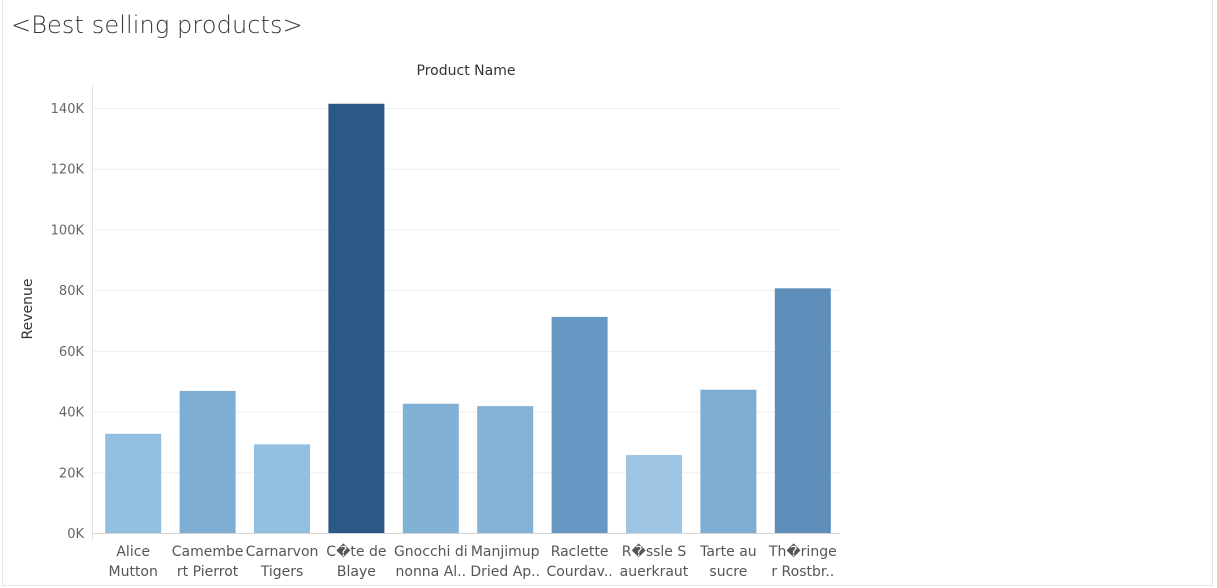  I want to click on x-tick-label: Blaye, so click(356, 572).